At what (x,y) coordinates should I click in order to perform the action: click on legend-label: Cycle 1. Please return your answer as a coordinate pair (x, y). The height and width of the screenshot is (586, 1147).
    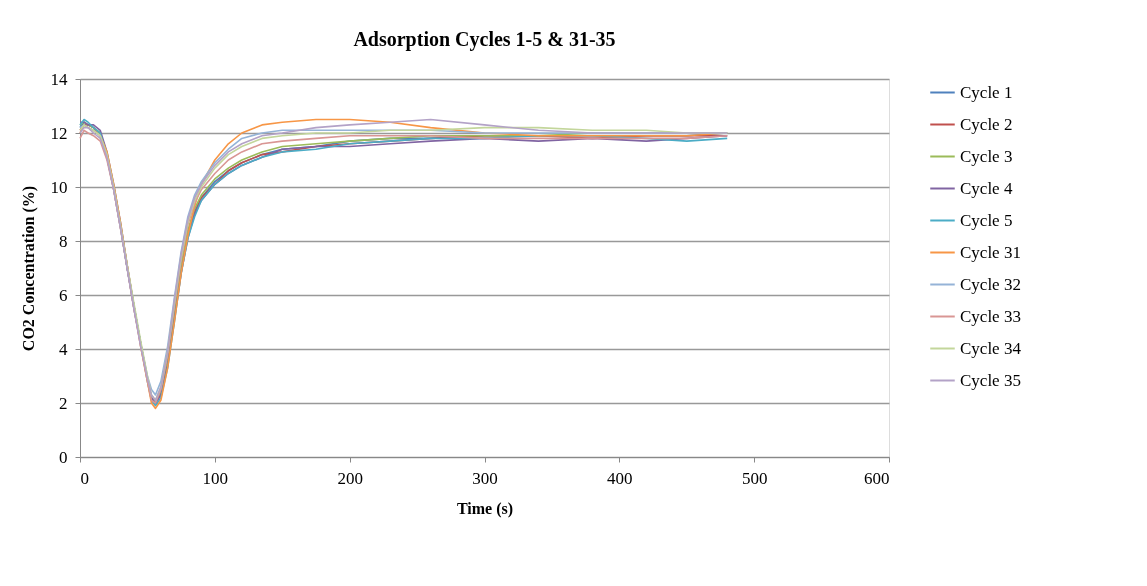
    Looking at the image, I should click on (986, 92).